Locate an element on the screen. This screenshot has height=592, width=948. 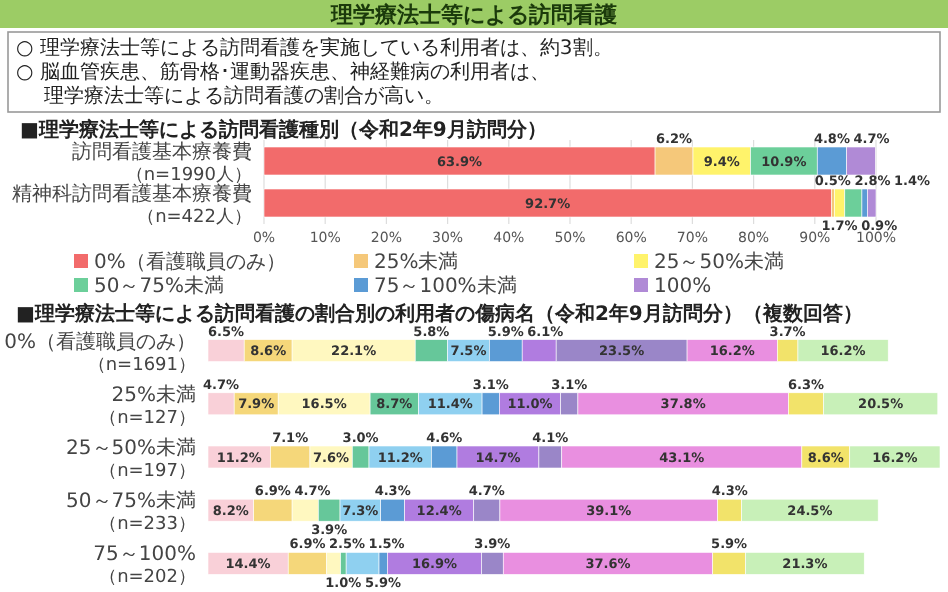
y-tick-label: 精神科訪問看護基本療養費（n=422人） is located at coordinates (132, 205).